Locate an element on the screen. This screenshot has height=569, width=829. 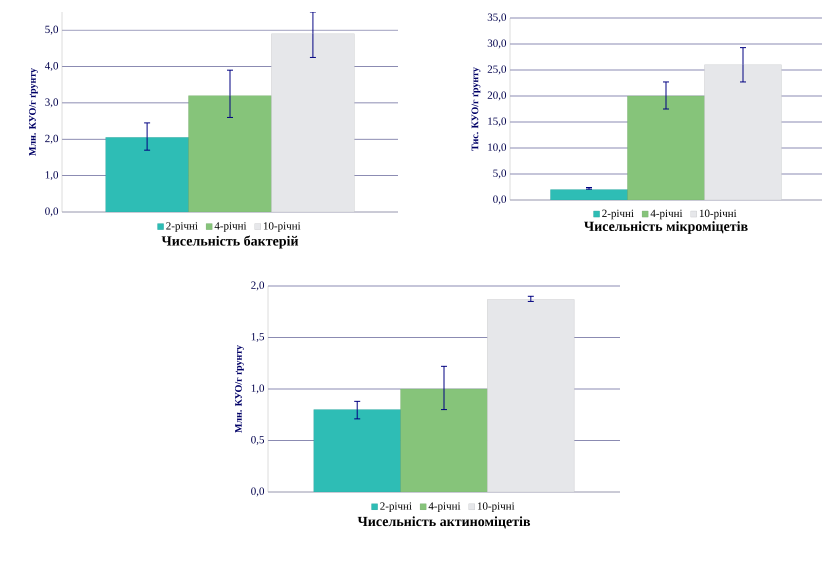
text: Чисельність актиноміцетів is located at coordinates (444, 522).